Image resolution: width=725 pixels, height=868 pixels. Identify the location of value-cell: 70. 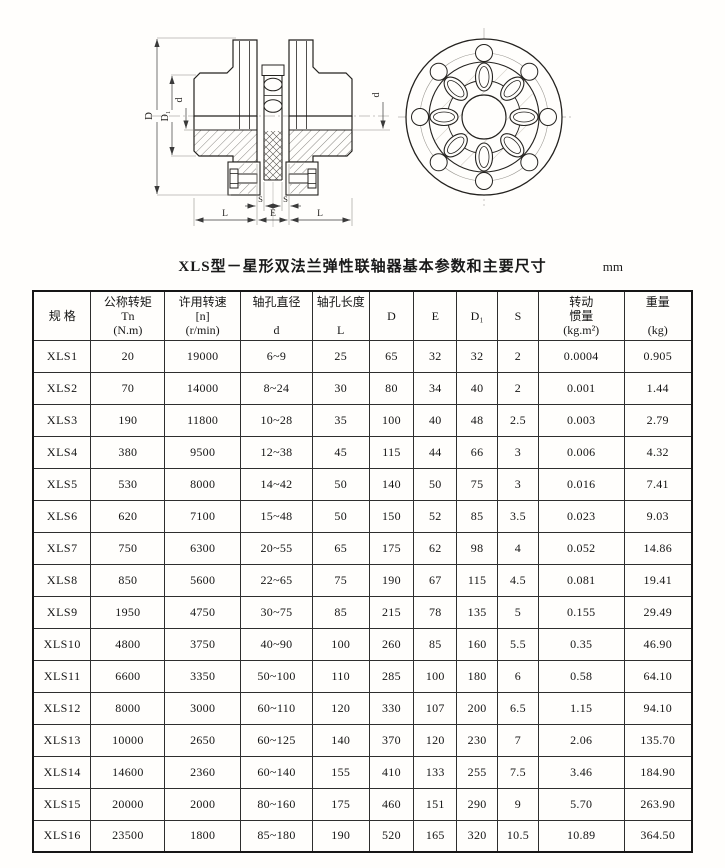
(128, 388).